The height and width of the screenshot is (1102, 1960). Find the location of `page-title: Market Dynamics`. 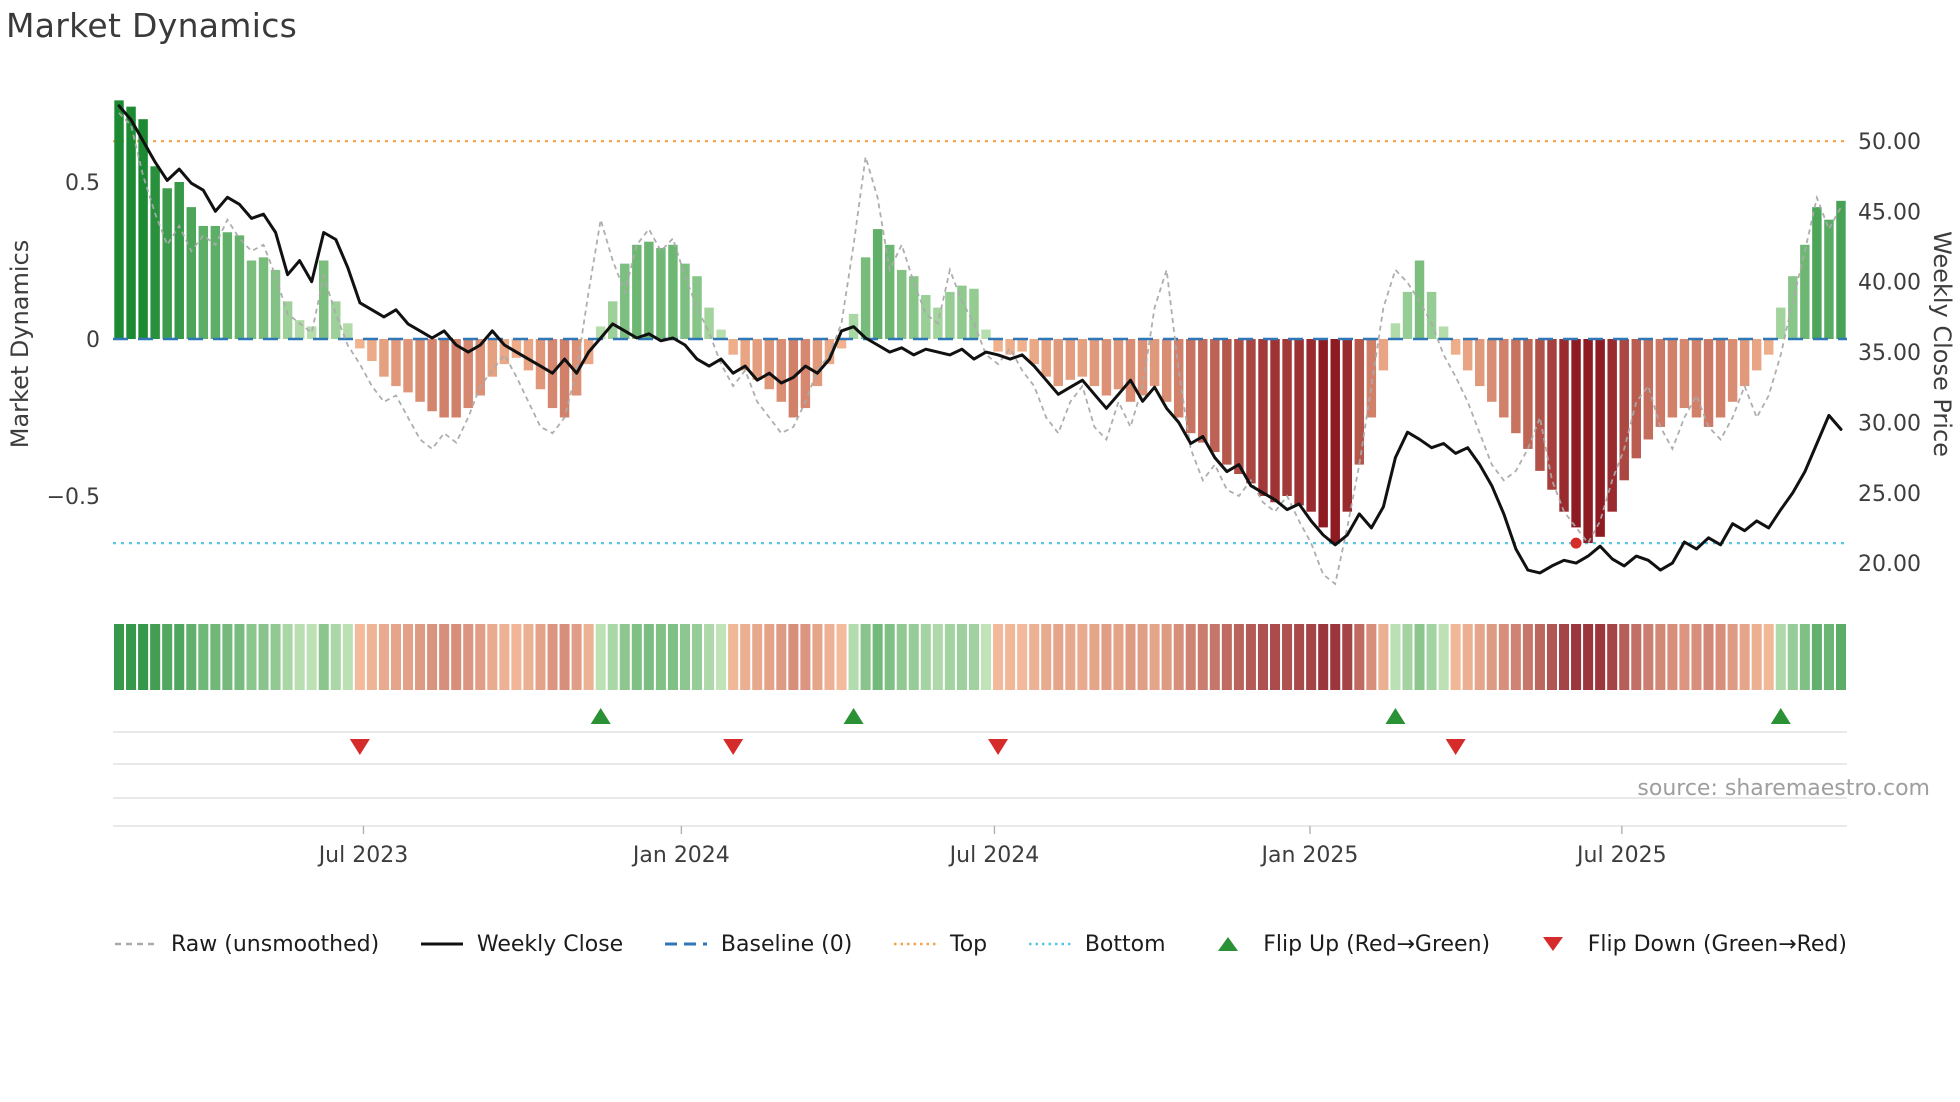

page-title: Market Dynamics is located at coordinates (152, 25).